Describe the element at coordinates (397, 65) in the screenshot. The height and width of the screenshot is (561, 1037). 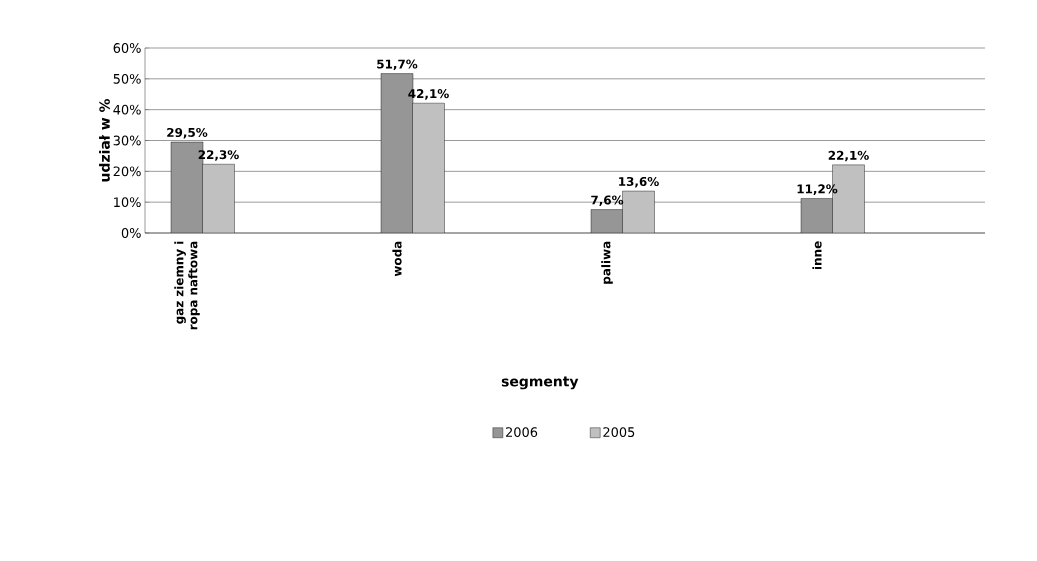
I see `data-label: 51,7%` at that location.